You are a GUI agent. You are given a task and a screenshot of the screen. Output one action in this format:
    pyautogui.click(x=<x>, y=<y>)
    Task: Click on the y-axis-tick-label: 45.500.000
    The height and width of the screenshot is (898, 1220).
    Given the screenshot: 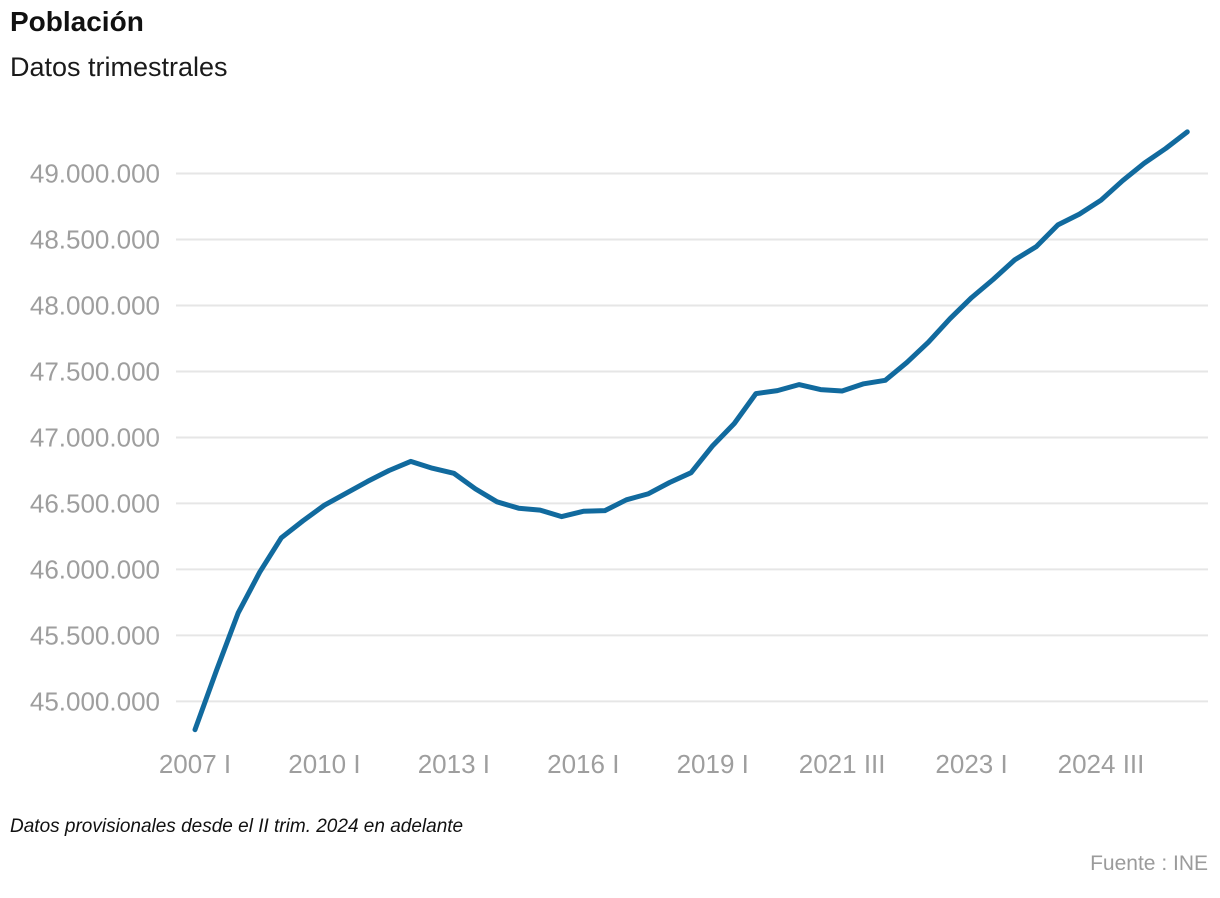 What is the action you would take?
    pyautogui.click(x=95, y=635)
    